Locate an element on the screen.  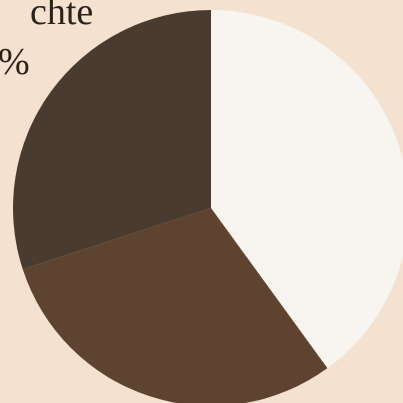
annotation: % is located at coordinates (15, 62).